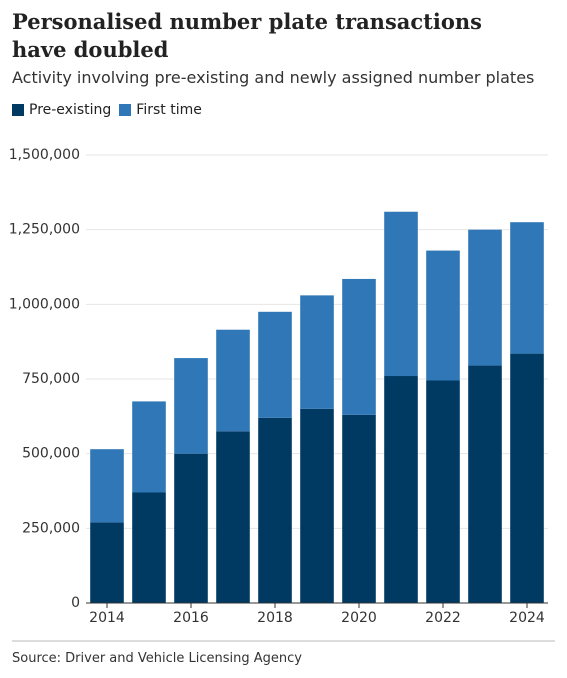  What do you see at coordinates (51, 528) in the screenshot?
I see `y-tick-label: 250,000` at bounding box center [51, 528].